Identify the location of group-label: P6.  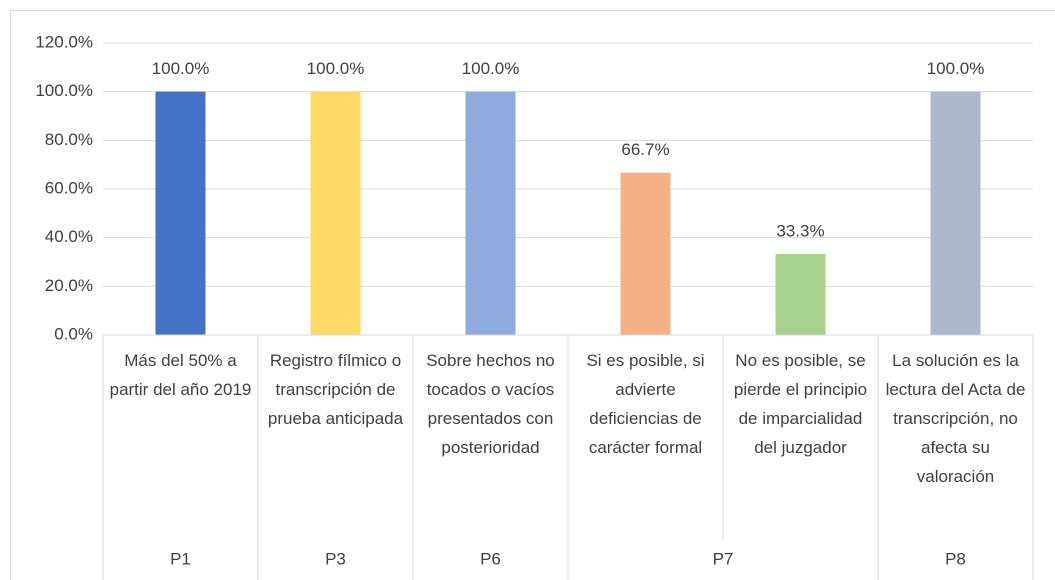
(490, 558).